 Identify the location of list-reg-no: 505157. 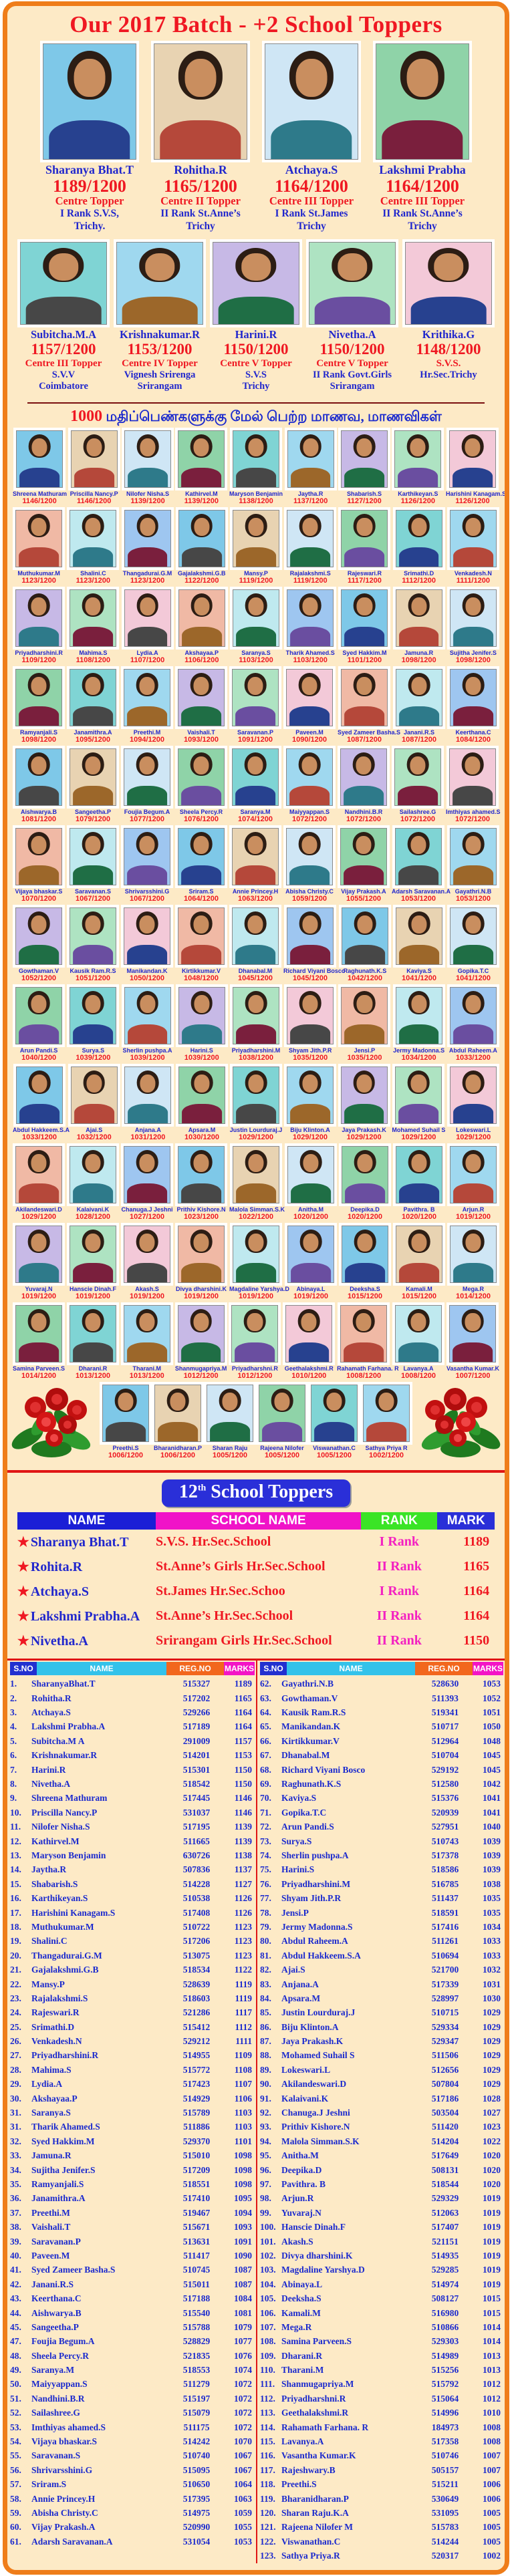
(445, 2469).